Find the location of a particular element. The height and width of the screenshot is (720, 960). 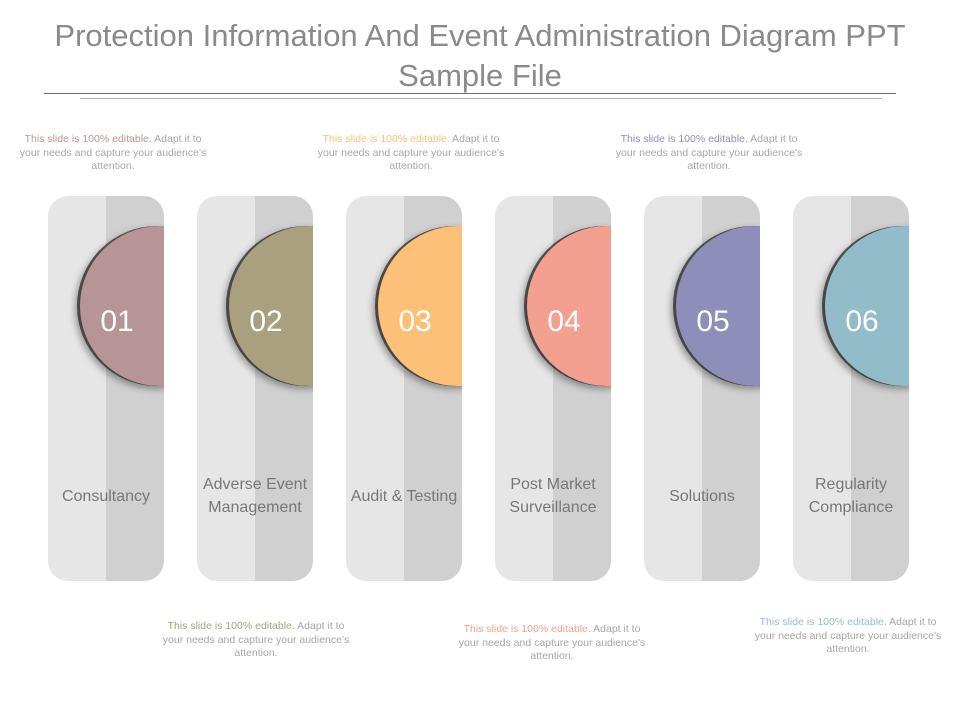

step-number: 04 is located at coordinates (564, 321).